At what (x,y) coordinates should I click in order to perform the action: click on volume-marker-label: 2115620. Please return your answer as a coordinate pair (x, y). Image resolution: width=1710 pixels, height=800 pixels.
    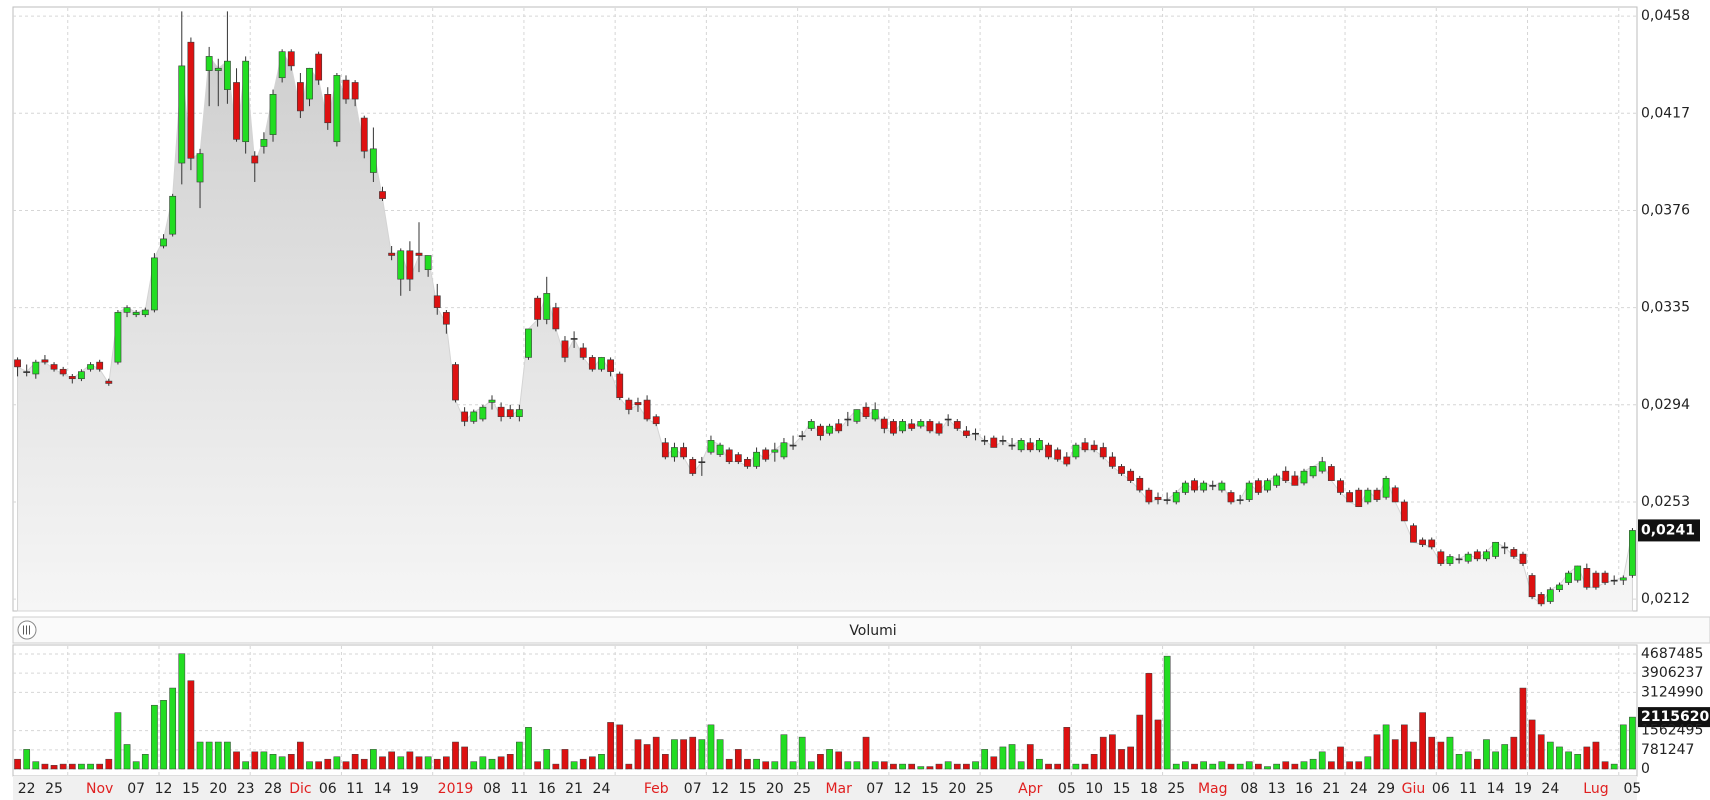
    Looking at the image, I should click on (1675, 717).